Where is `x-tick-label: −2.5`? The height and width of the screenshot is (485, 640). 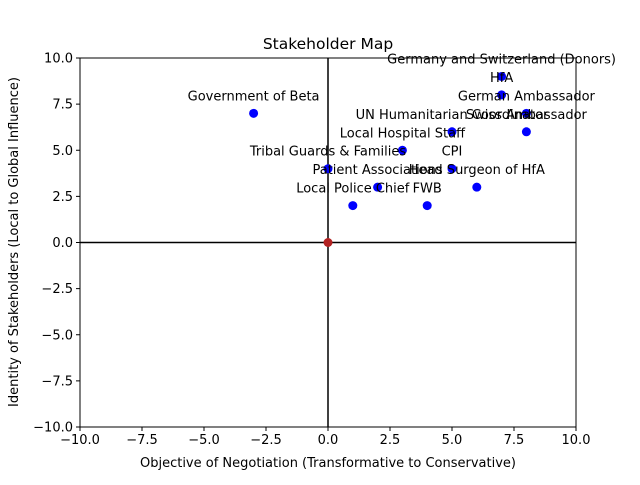 x-tick-label: −2.5 is located at coordinates (266, 440).